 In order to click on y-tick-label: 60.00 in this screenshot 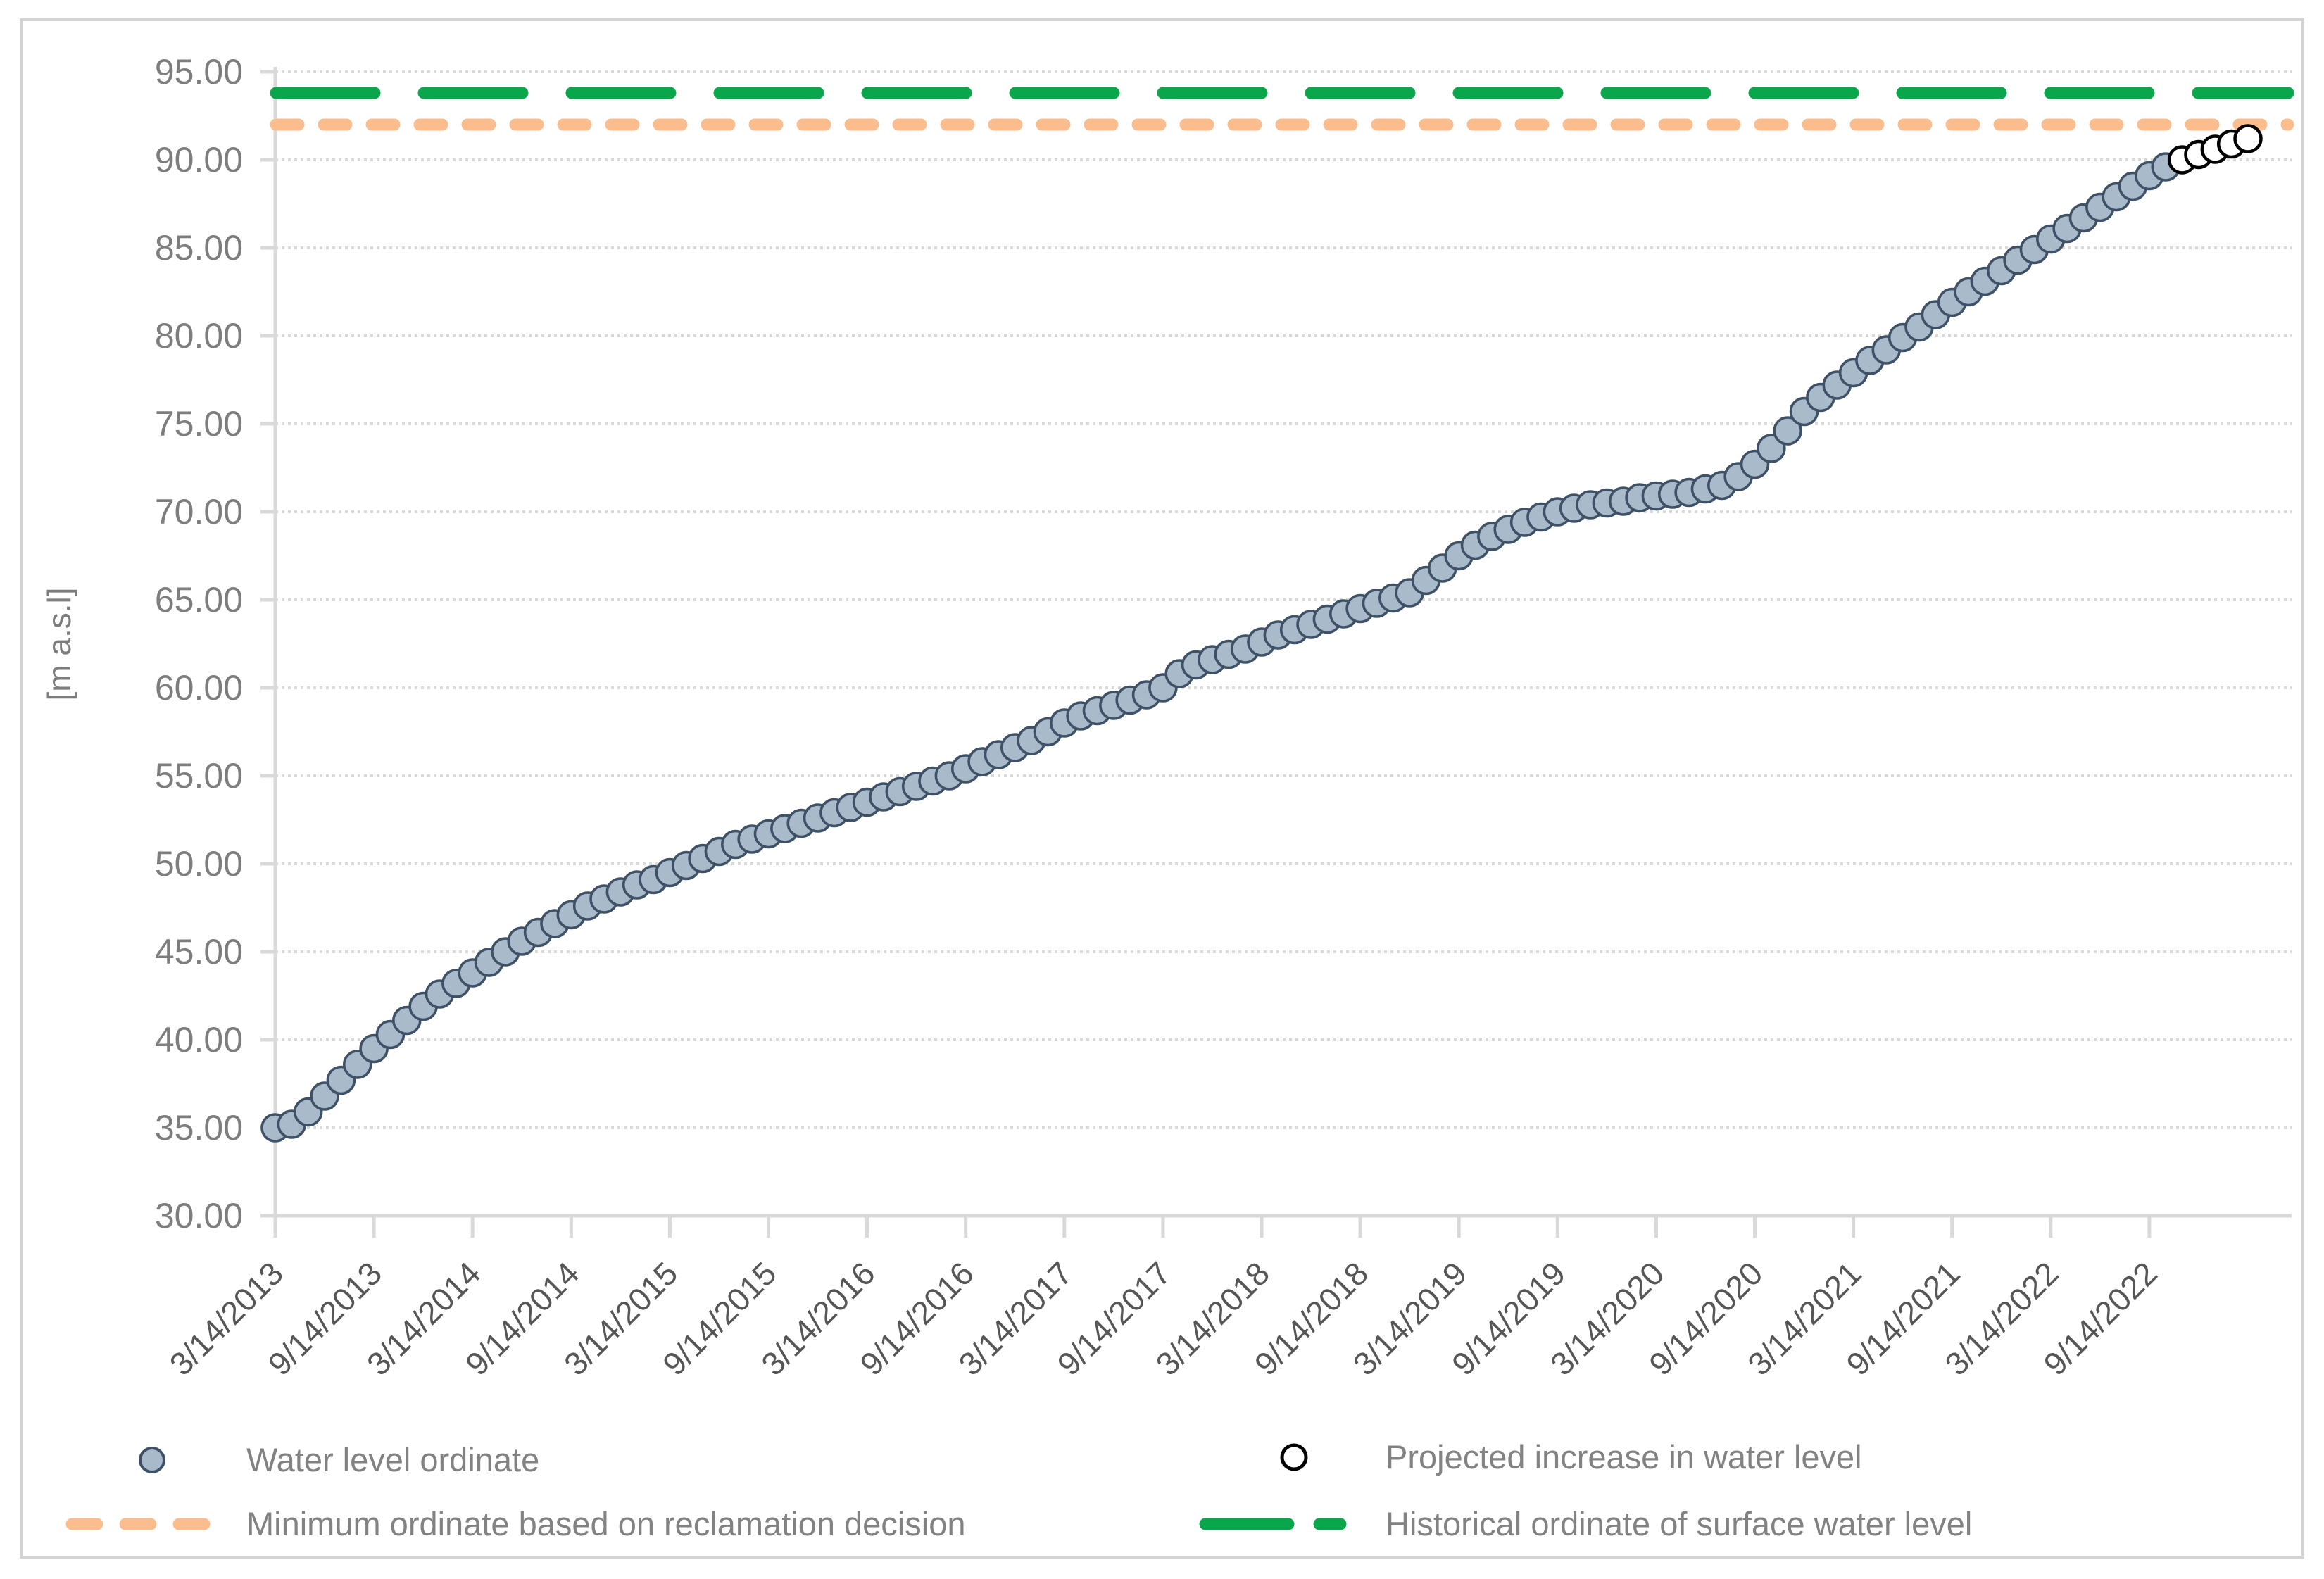, I will do `click(199, 687)`.